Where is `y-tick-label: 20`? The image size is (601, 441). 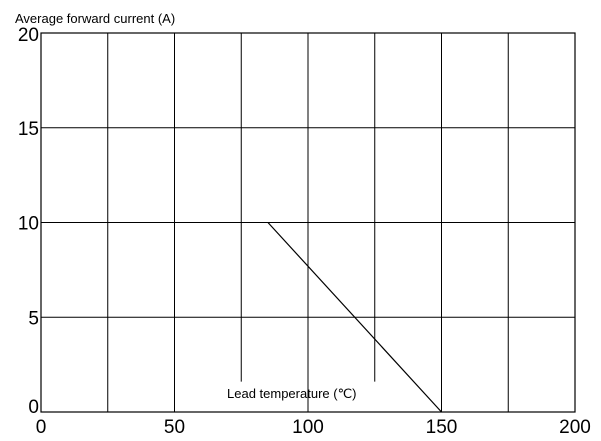 y-tick-label: 20 is located at coordinates (28, 35).